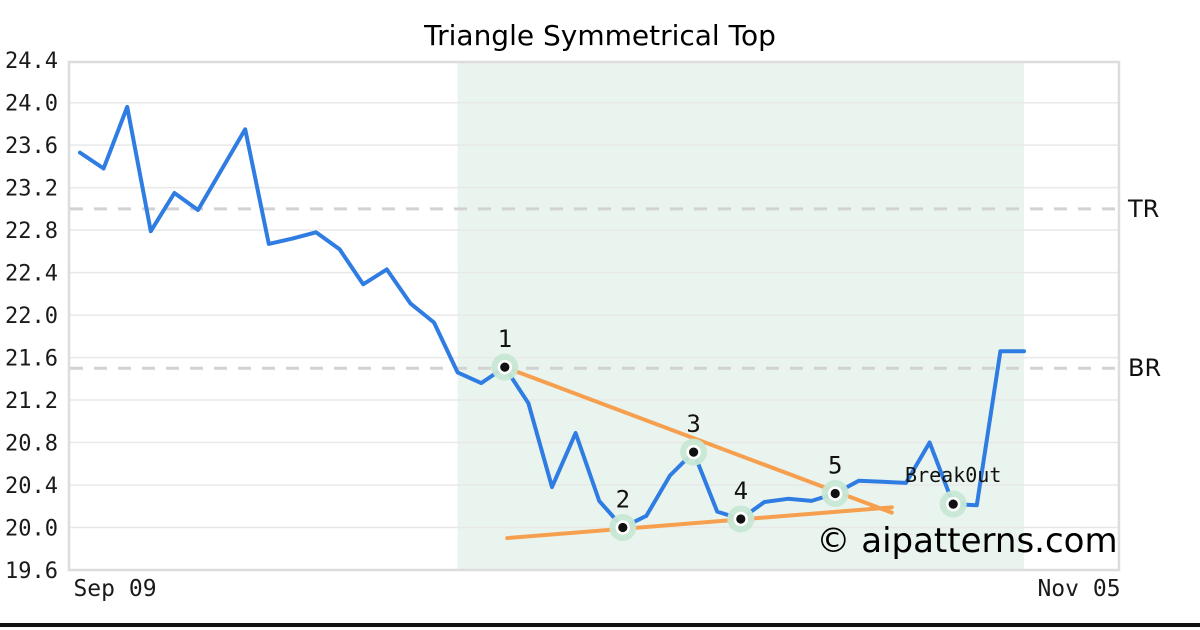  What do you see at coordinates (699, 523) in the screenshot?
I see `lower-trendline` at bounding box center [699, 523].